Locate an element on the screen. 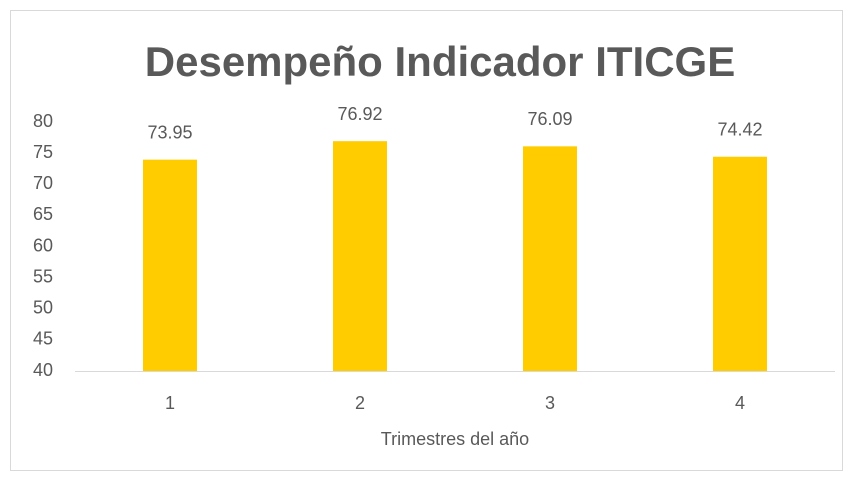  value-label: 76.09 is located at coordinates (549, 119).